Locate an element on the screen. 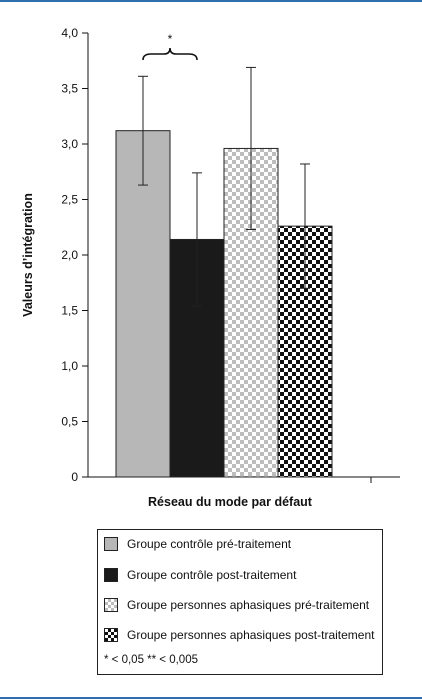 This screenshot has height=700, width=422. legend-label: Groupe contrôle pré-traitement is located at coordinates (209, 544).